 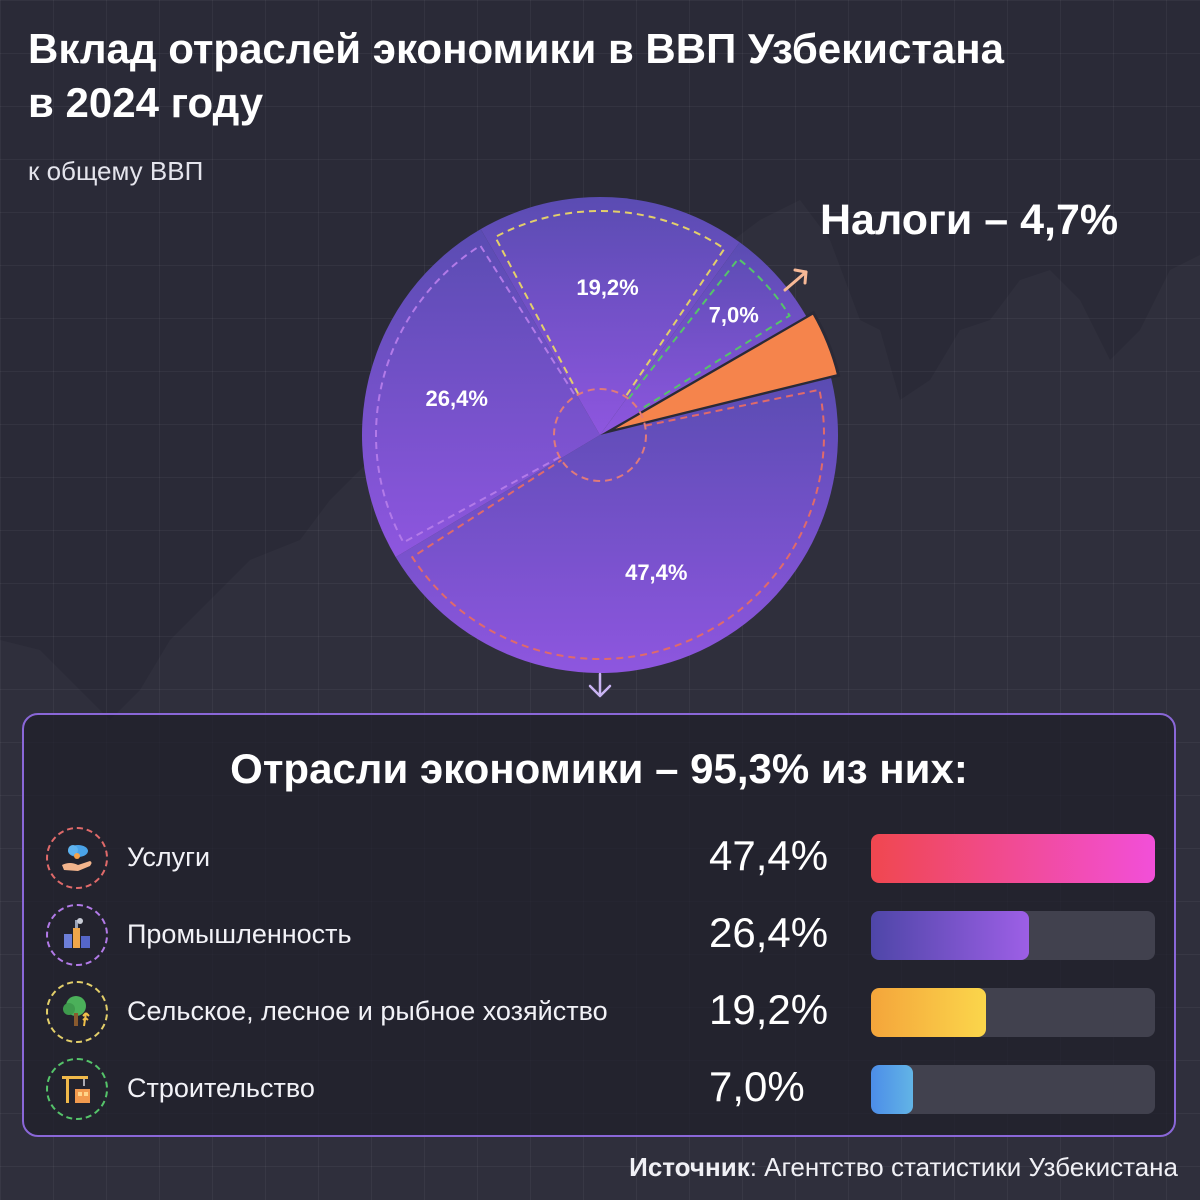 I want to click on bar-track-construction, so click(x=1013, y=1089).